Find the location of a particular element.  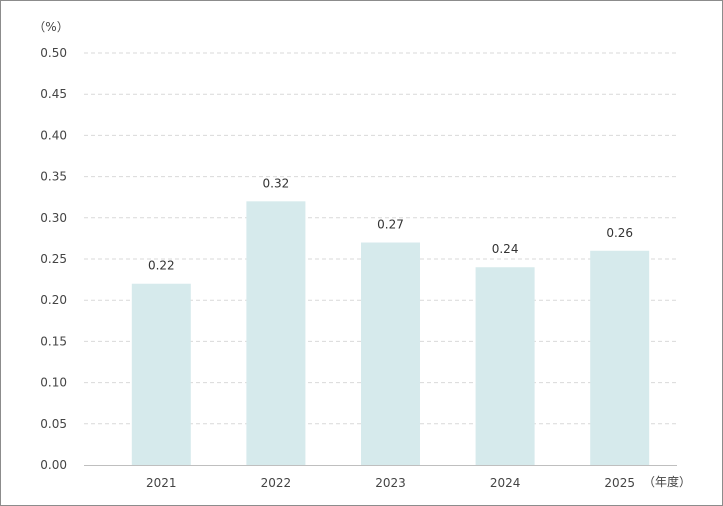

x-axis-ticks: 2021 2022 2023 2024 2025 is located at coordinates (390, 483).